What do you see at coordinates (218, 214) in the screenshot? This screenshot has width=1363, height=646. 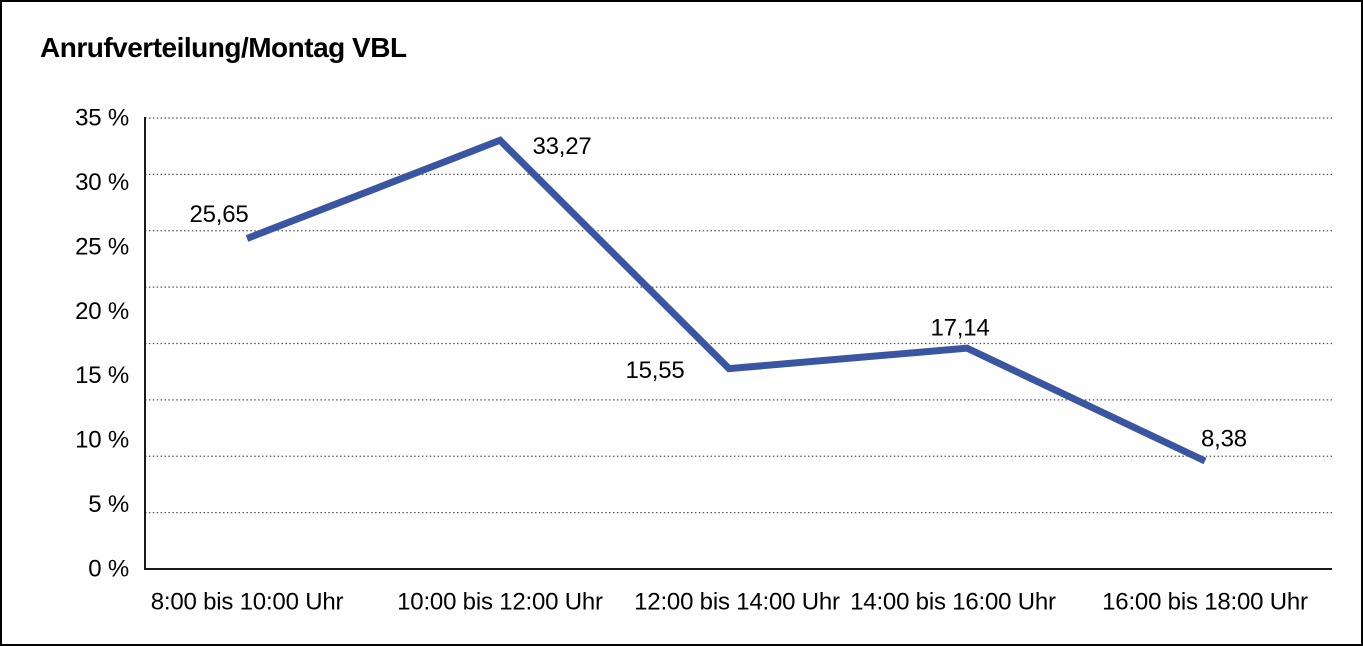 I see `data-label: 25,65` at bounding box center [218, 214].